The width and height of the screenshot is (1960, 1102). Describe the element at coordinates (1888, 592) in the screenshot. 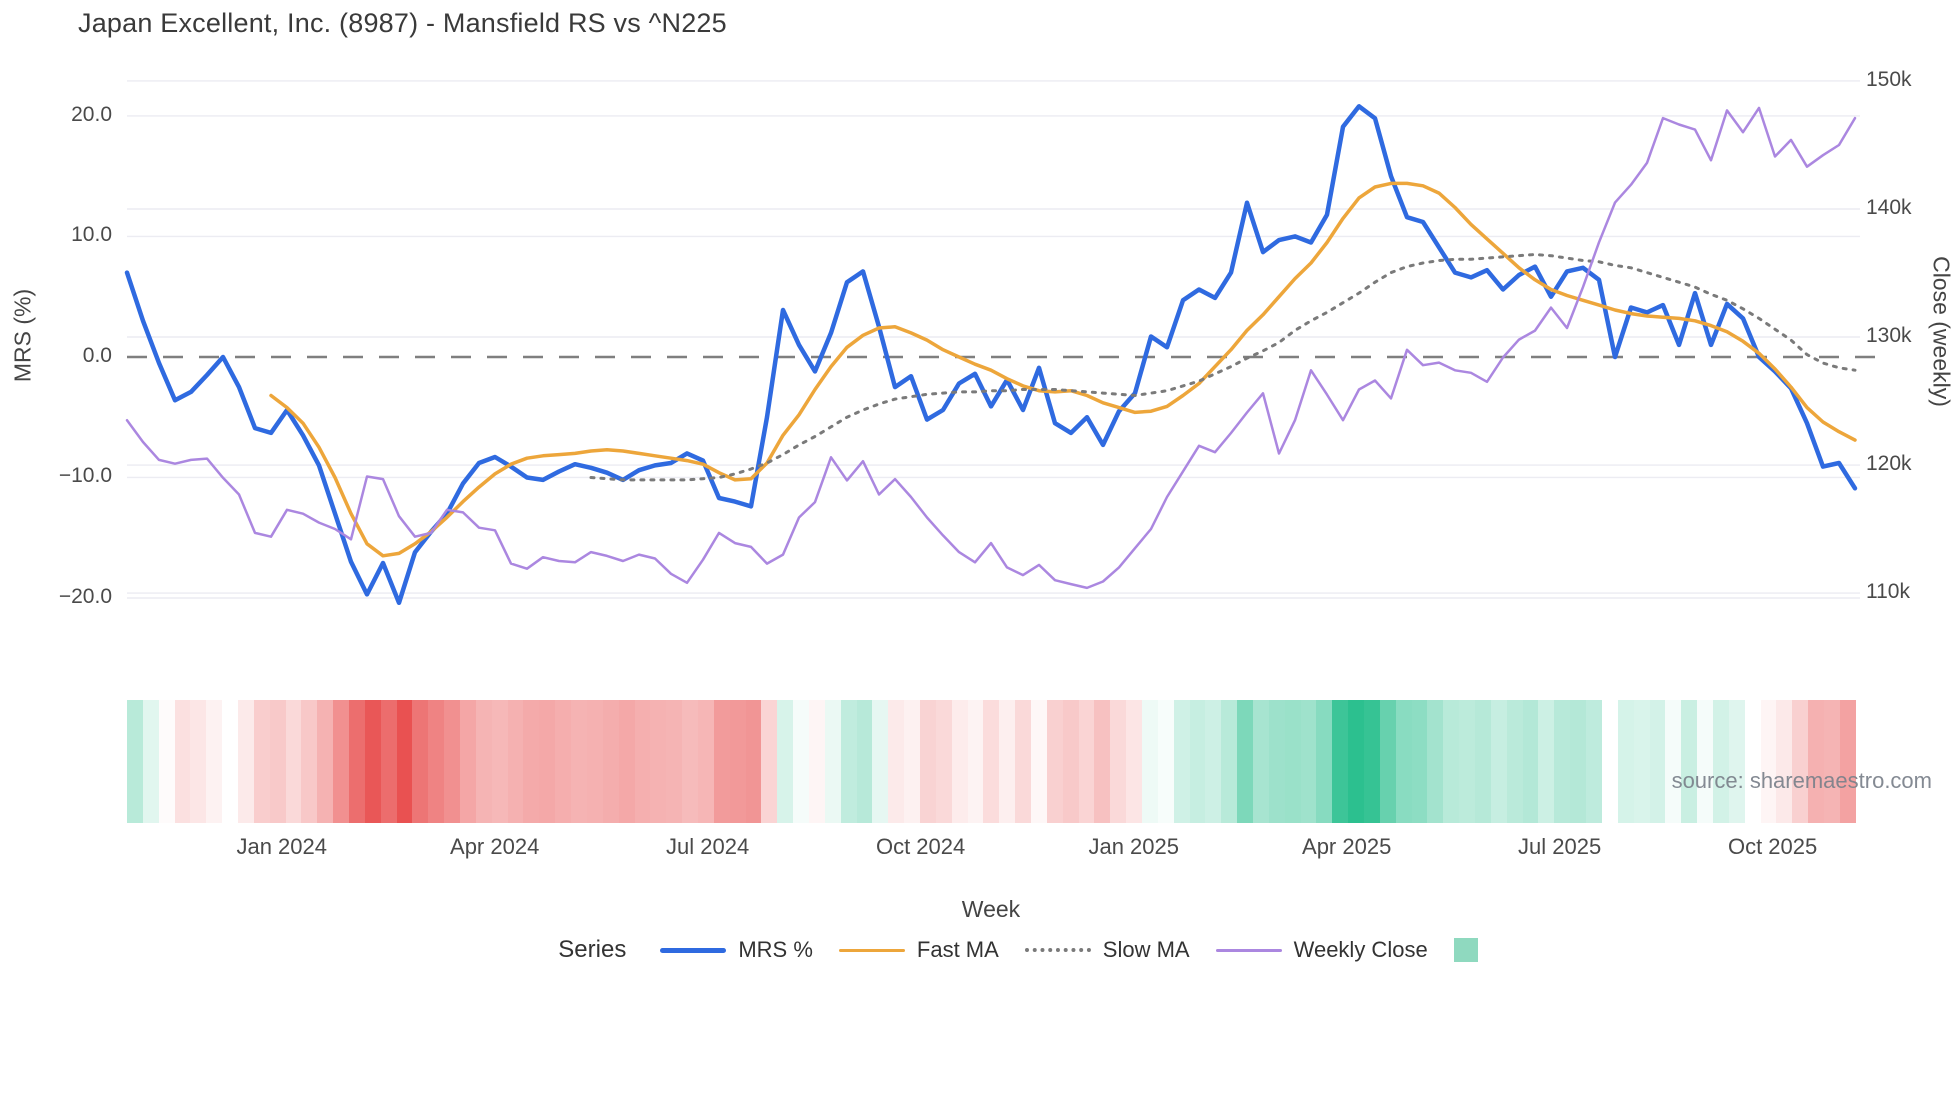

I see `right-axis-tick-label: 110k` at that location.